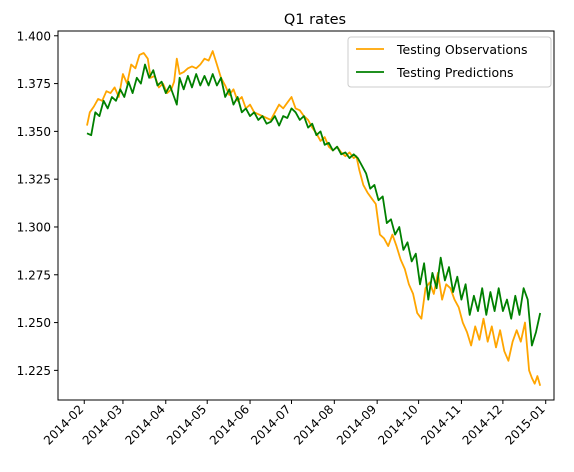  What do you see at coordinates (34, 323) in the screenshot?
I see `y-tick-label: 1.250` at bounding box center [34, 323].